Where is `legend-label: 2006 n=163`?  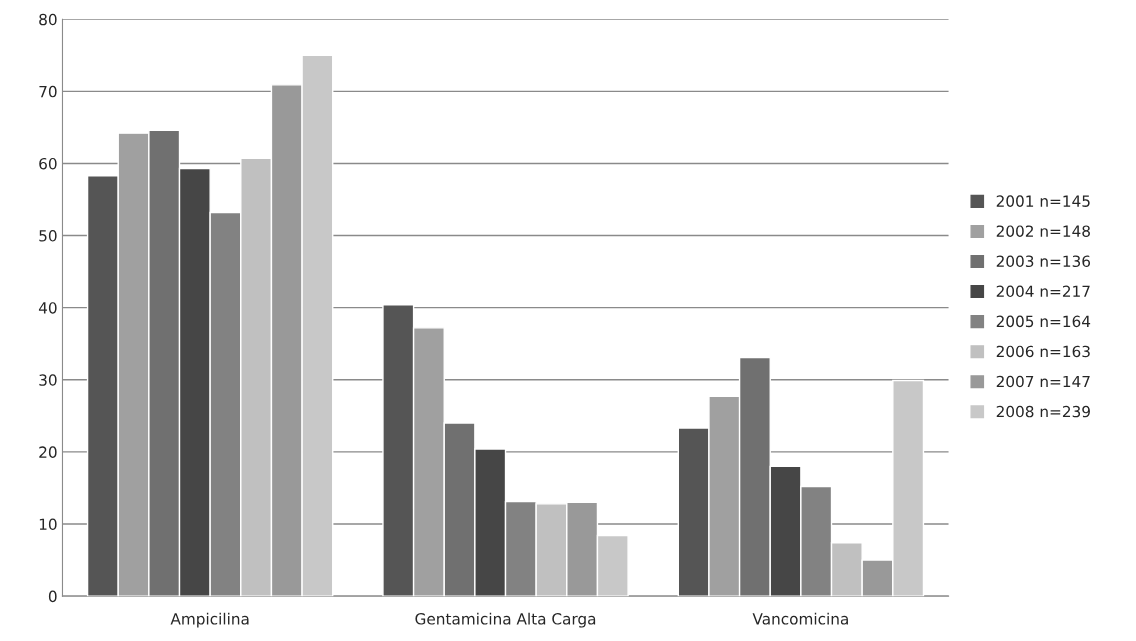
legend-label: 2006 n=163 is located at coordinates (1043, 351).